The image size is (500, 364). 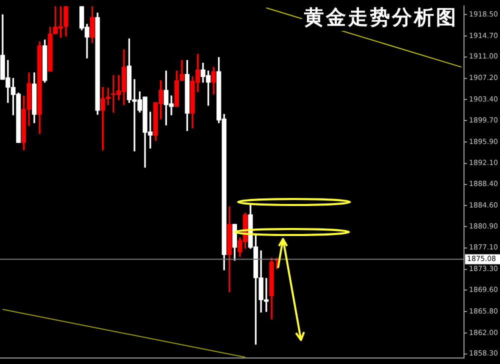 What do you see at coordinates (381, 17) in the screenshot?
I see `chart-title: 黄金走势分析图` at bounding box center [381, 17].